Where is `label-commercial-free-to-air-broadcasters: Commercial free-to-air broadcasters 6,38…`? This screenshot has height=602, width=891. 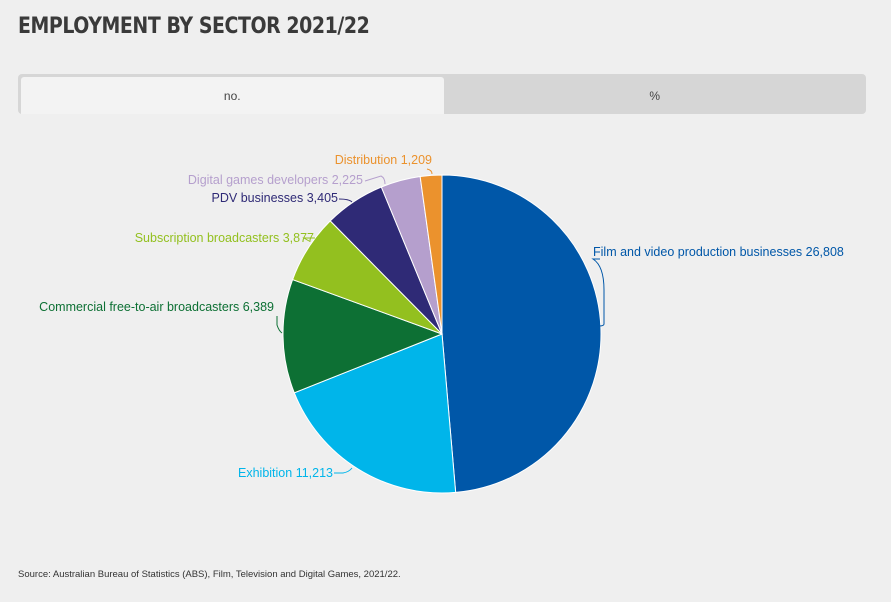
label-commercial-free-to-air-broadcasters: Commercial free-to-air broadcasters 6,38… is located at coordinates (156, 307).